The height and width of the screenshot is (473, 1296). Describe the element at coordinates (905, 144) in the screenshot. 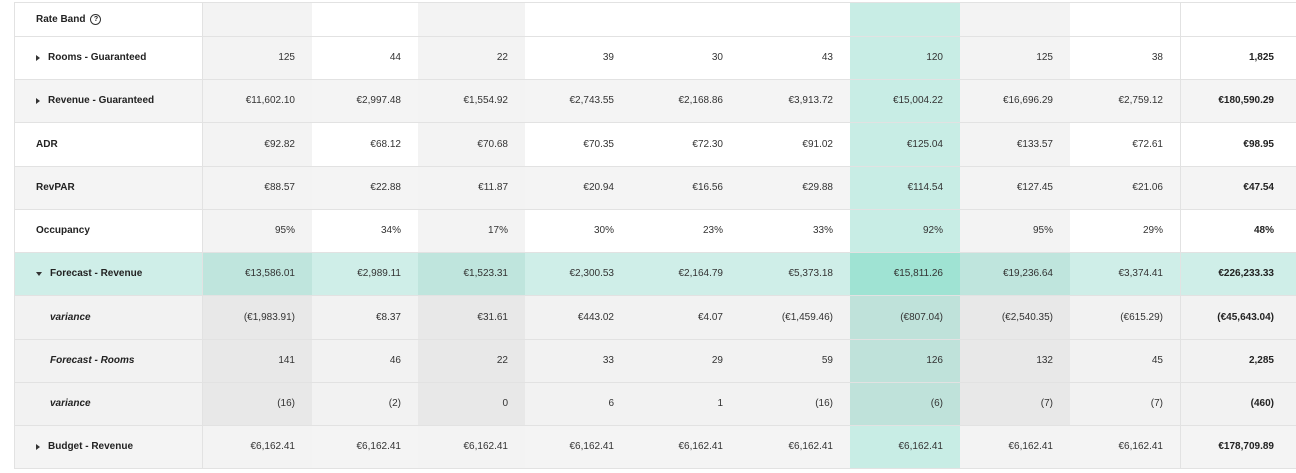

I see `table-cell: €125.04` at that location.